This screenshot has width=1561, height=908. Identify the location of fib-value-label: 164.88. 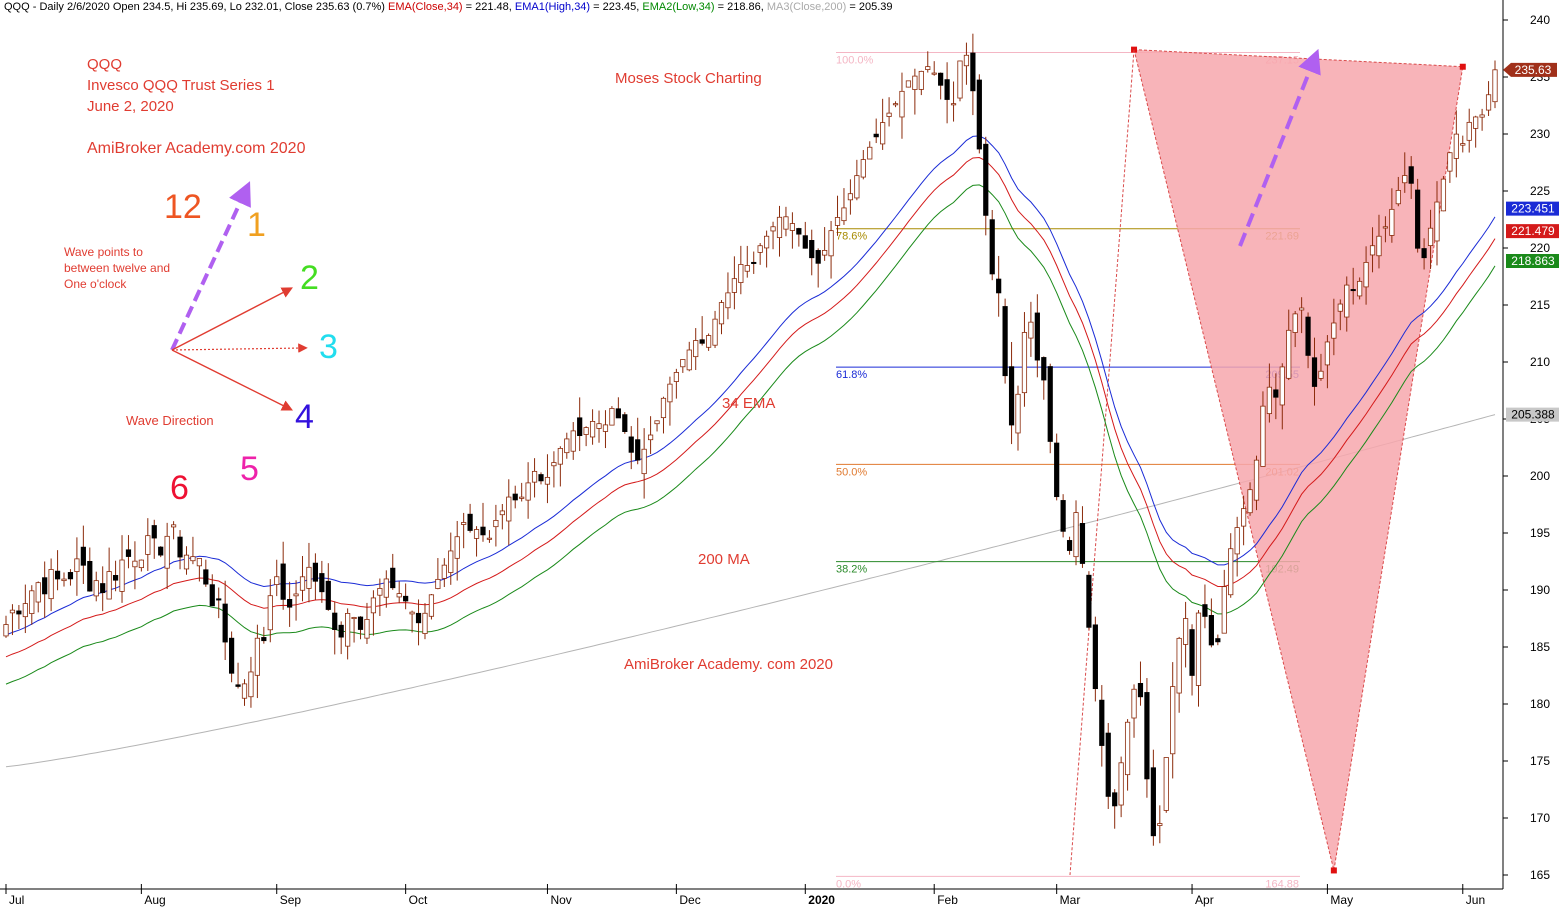
(1282, 884).